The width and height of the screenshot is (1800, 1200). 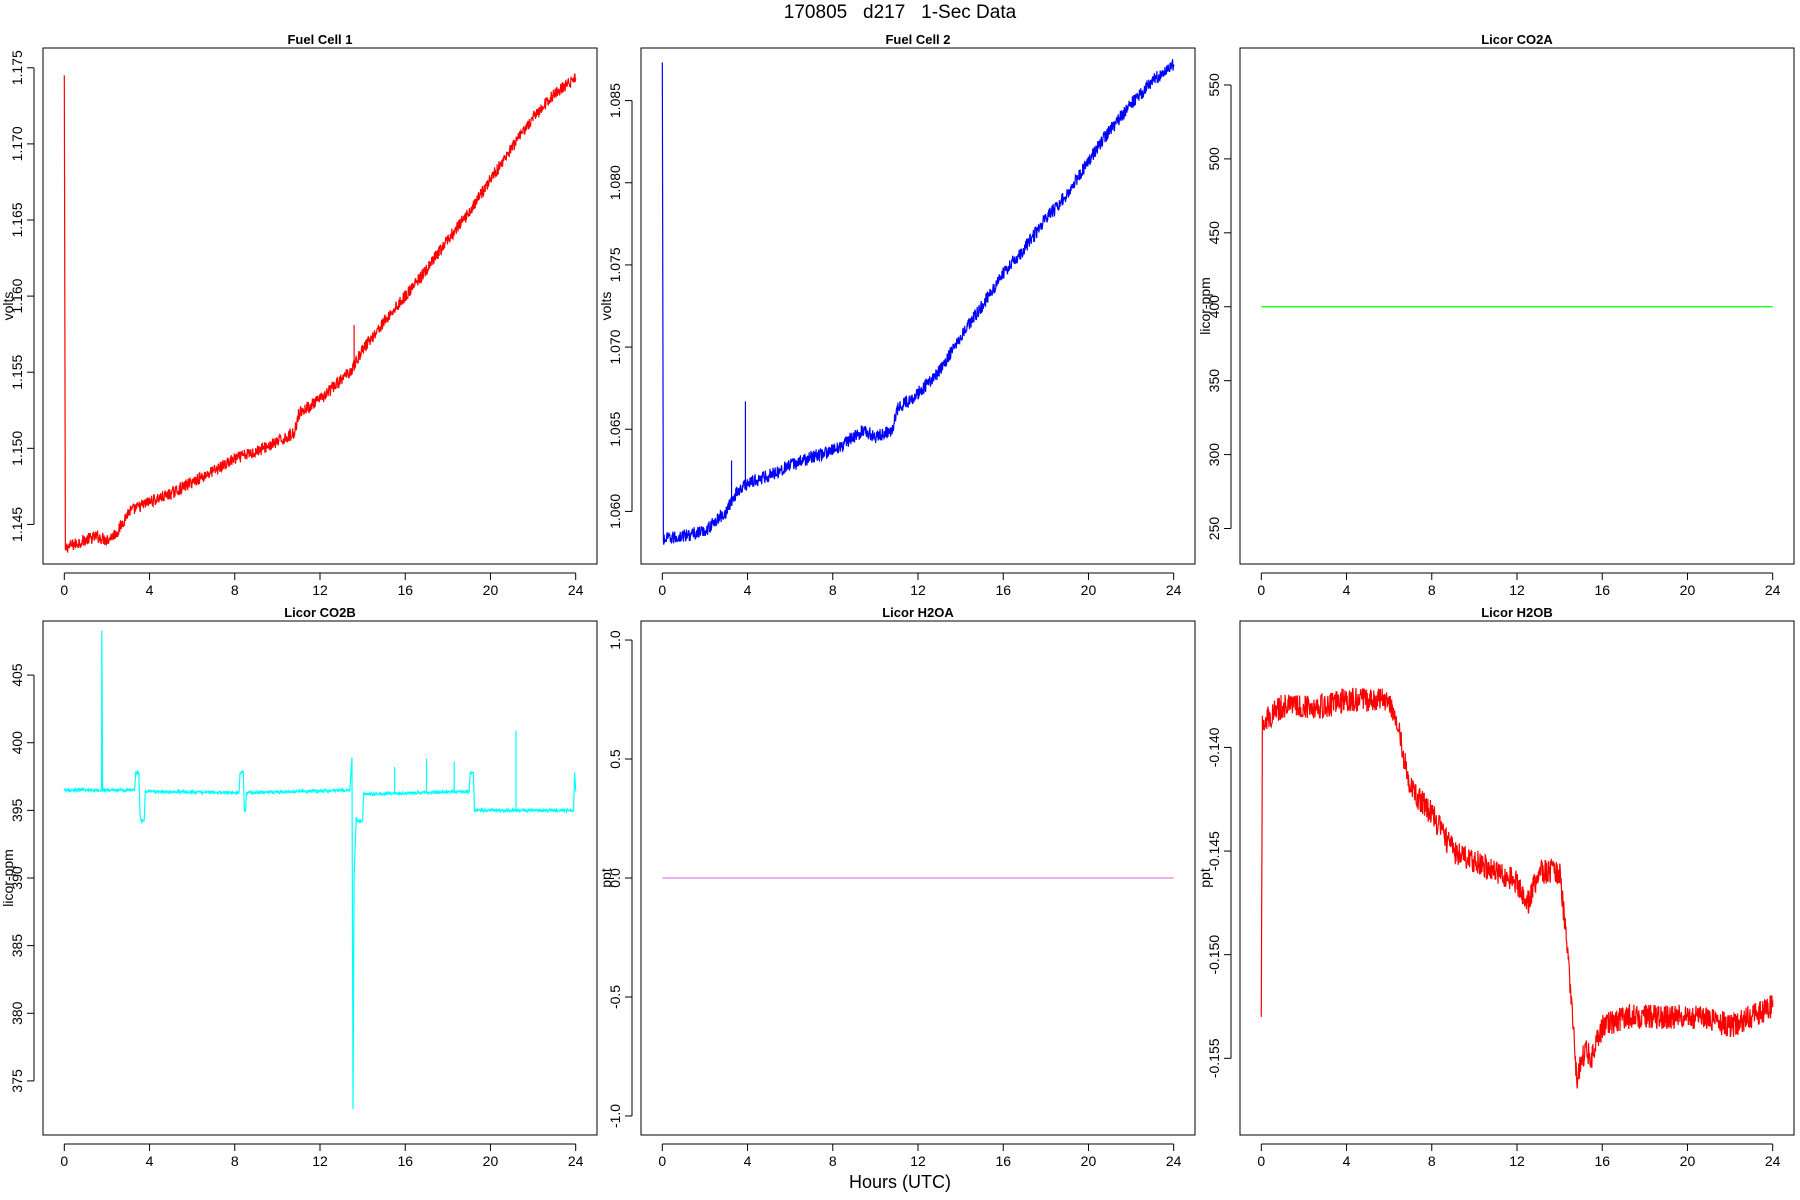 What do you see at coordinates (17, 675) in the screenshot?
I see `y-tick-label: 405` at bounding box center [17, 675].